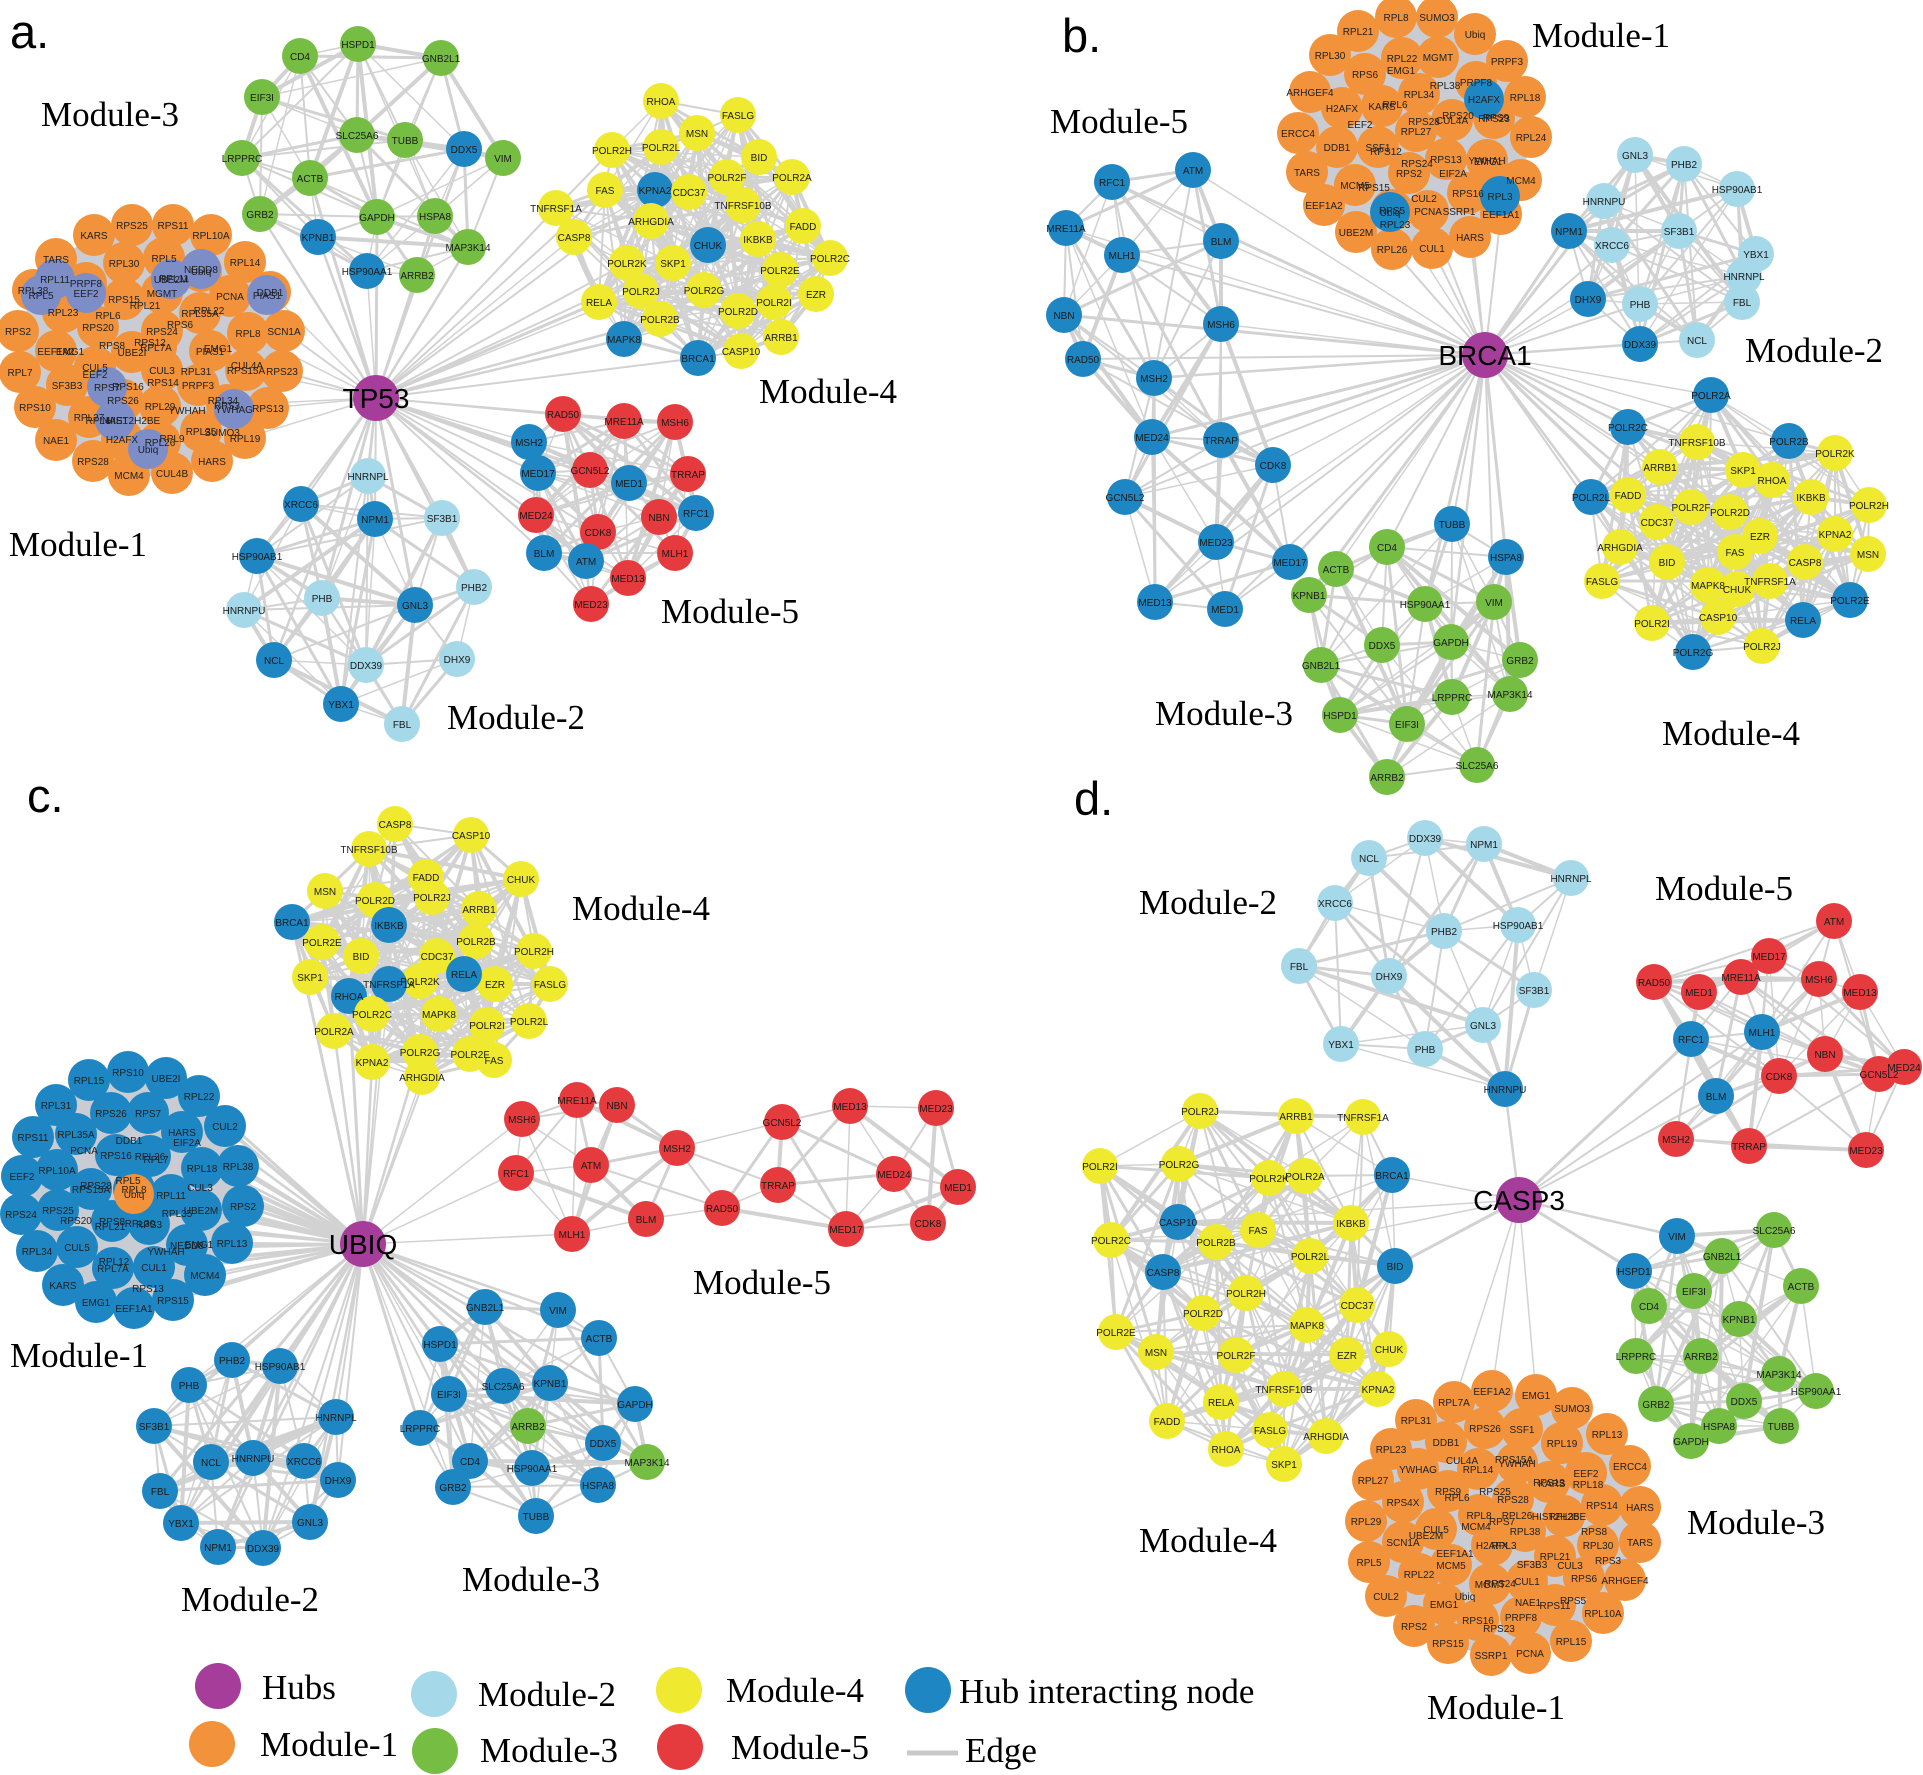  What do you see at coordinates (1555, 1557) in the screenshot?
I see `svg-text: RPL21` at bounding box center [1555, 1557].